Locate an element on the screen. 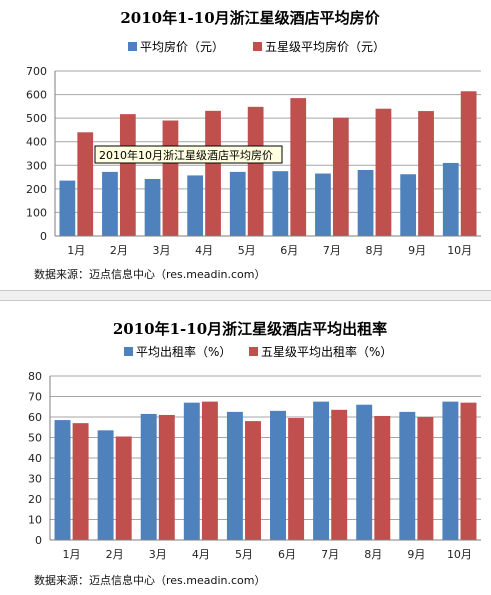  separator-band is located at coordinates (245, 295).